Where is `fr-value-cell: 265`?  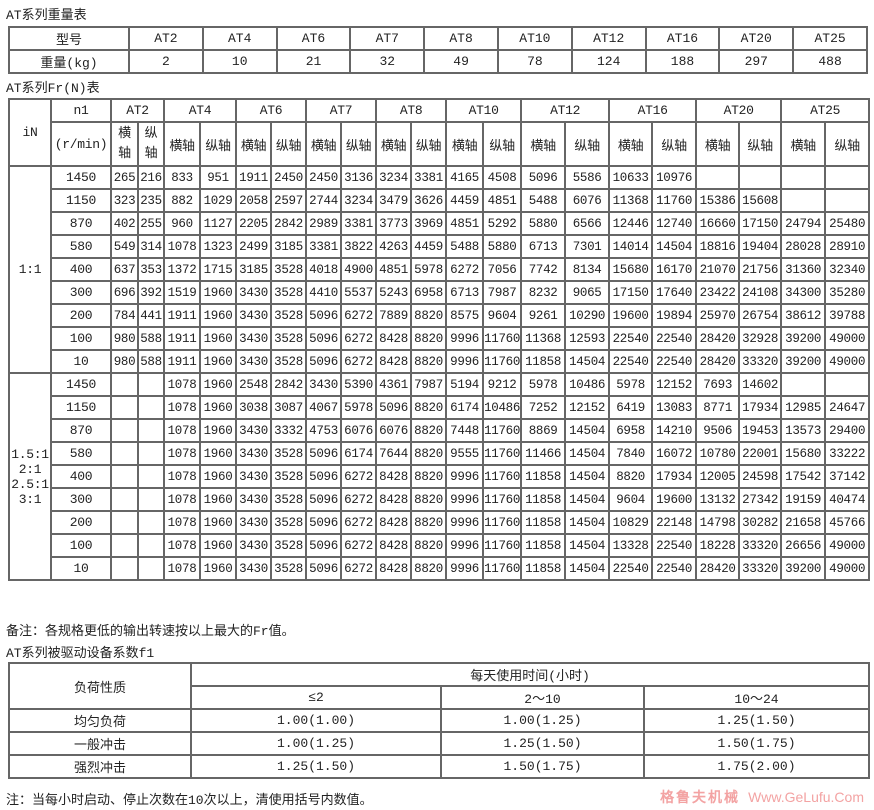 fr-value-cell: 265 is located at coordinates (124, 177).